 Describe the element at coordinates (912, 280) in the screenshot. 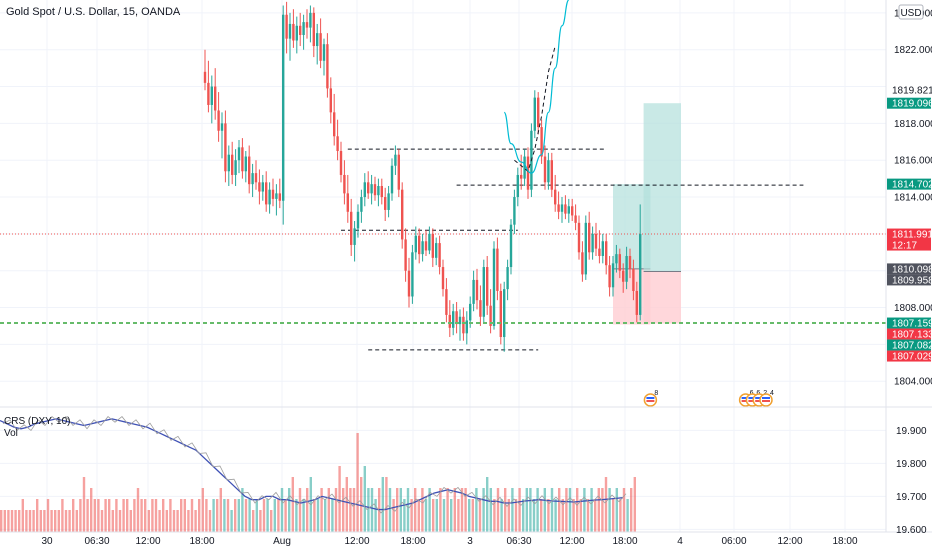

I see `price-badge-label: 1809.958` at that location.